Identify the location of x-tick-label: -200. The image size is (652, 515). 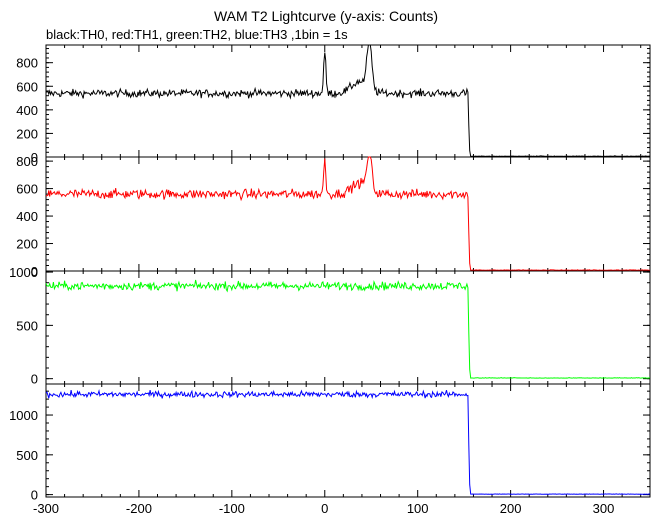
(139, 508).